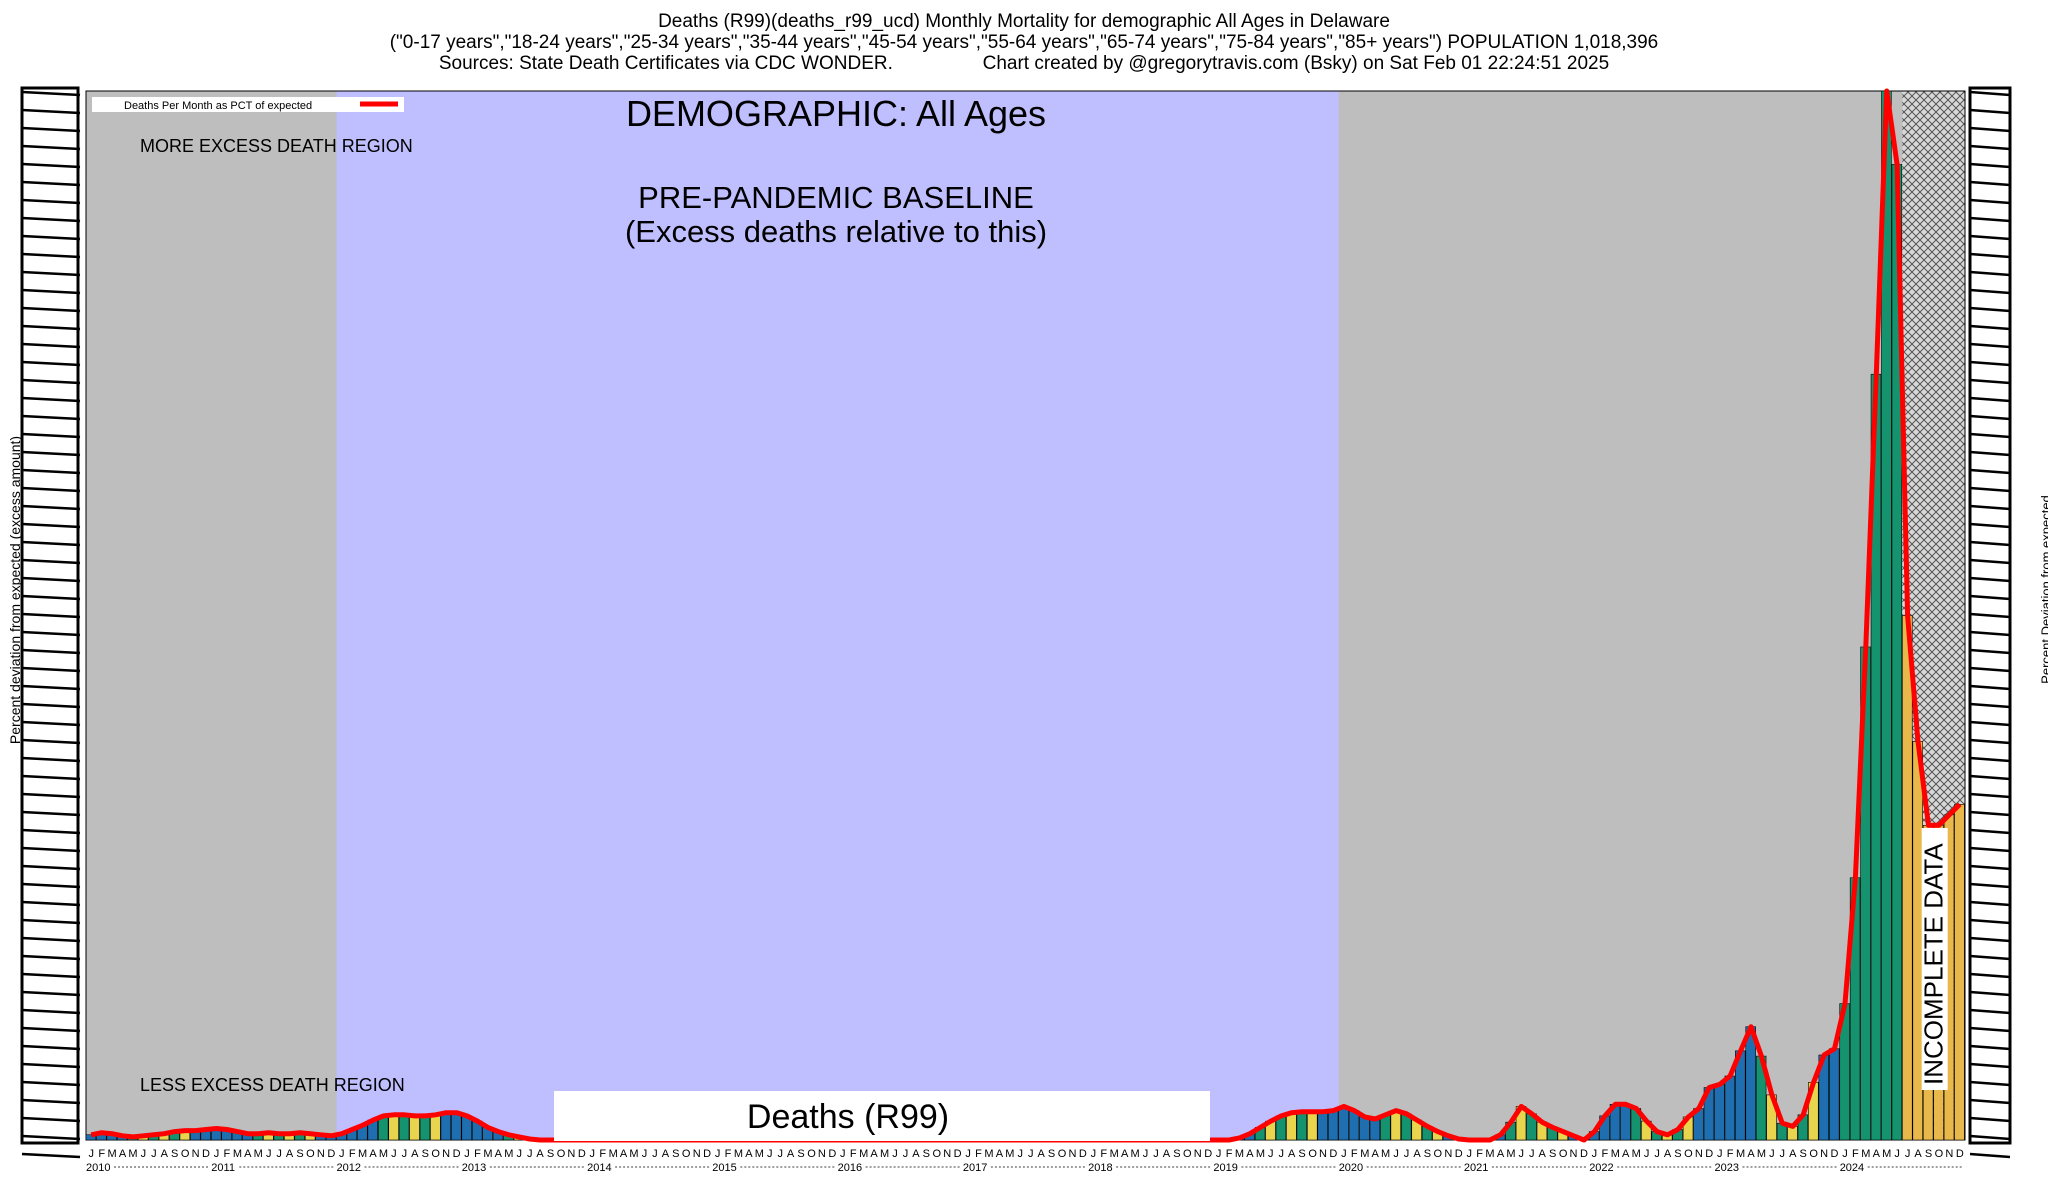 This screenshot has width=2048, height=1200. I want to click on more-excess-label: MORE EXCESS DEATH REGION, so click(276, 146).